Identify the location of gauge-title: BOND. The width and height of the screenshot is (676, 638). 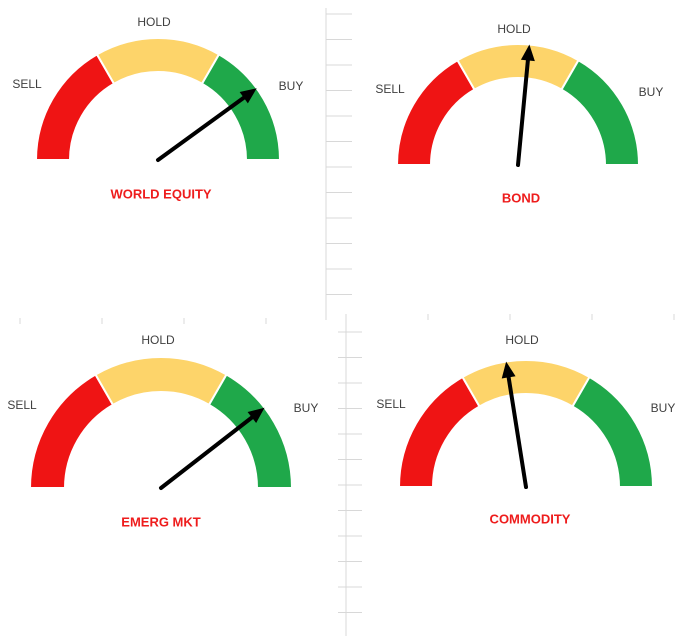
(521, 198).